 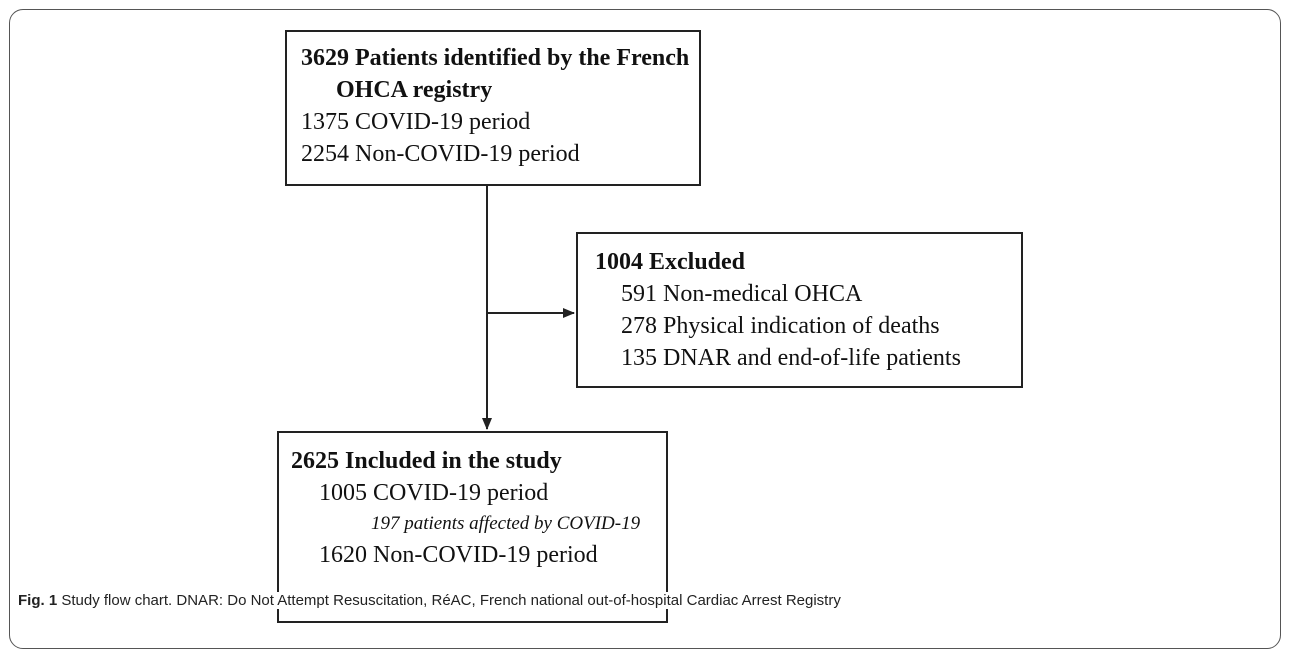 What do you see at coordinates (426, 461) in the screenshot?
I see `node-title: 2625 Included in the study` at bounding box center [426, 461].